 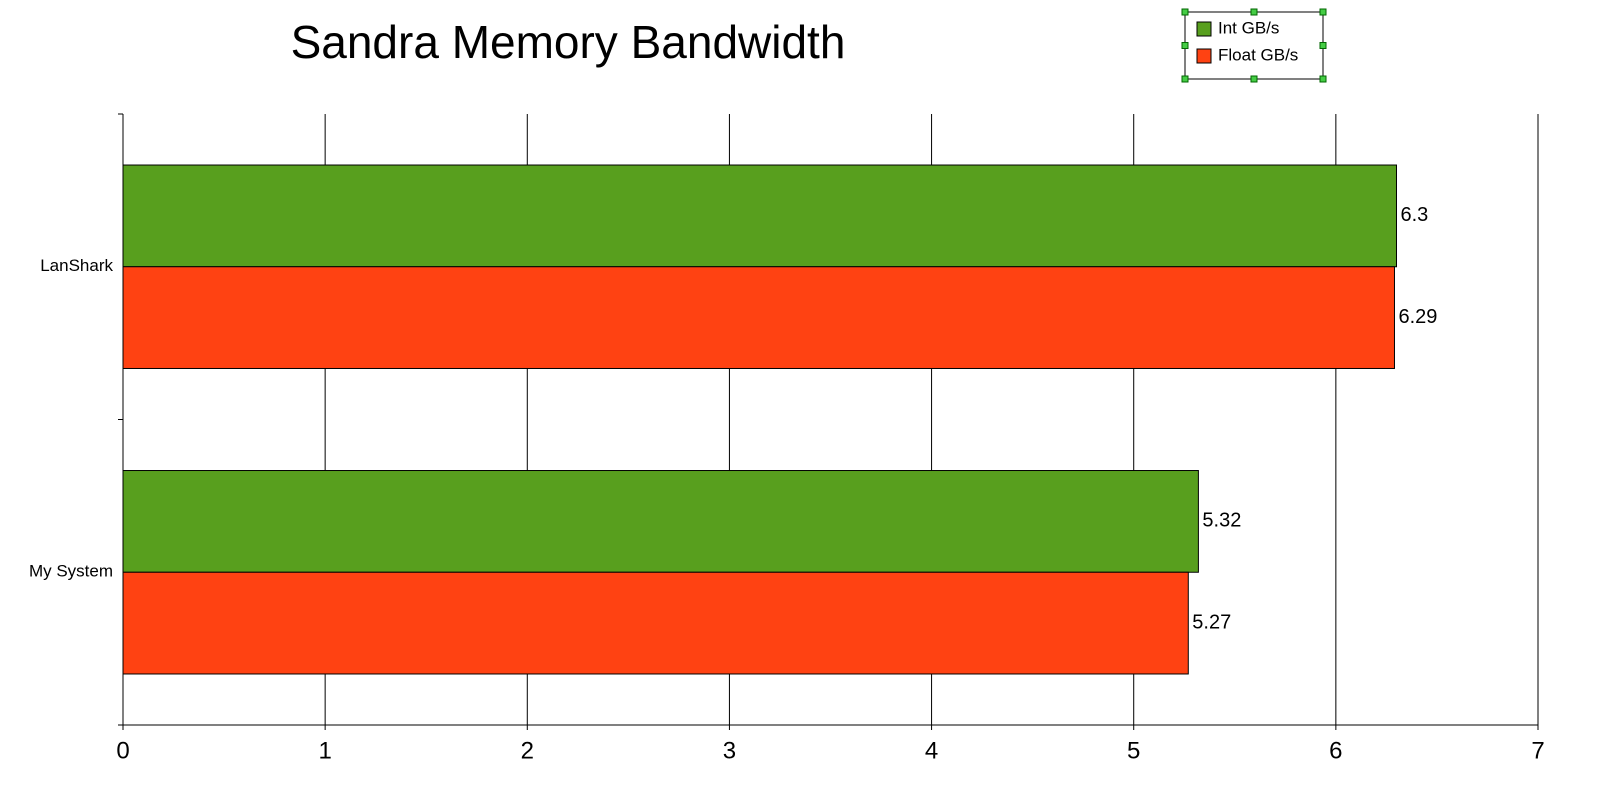 I want to click on value-label: 6.29, so click(x=1417, y=317).